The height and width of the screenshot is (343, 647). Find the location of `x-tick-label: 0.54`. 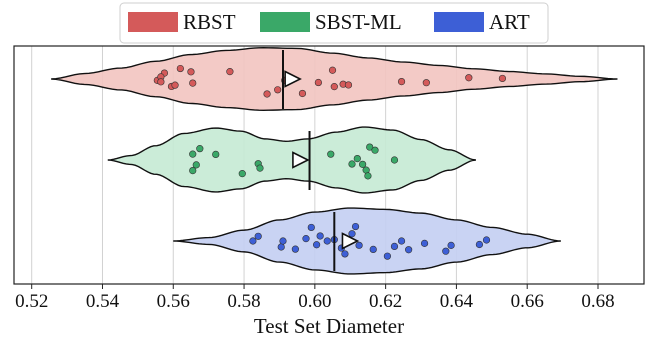

x-tick-label: 0.54 is located at coordinates (103, 301).